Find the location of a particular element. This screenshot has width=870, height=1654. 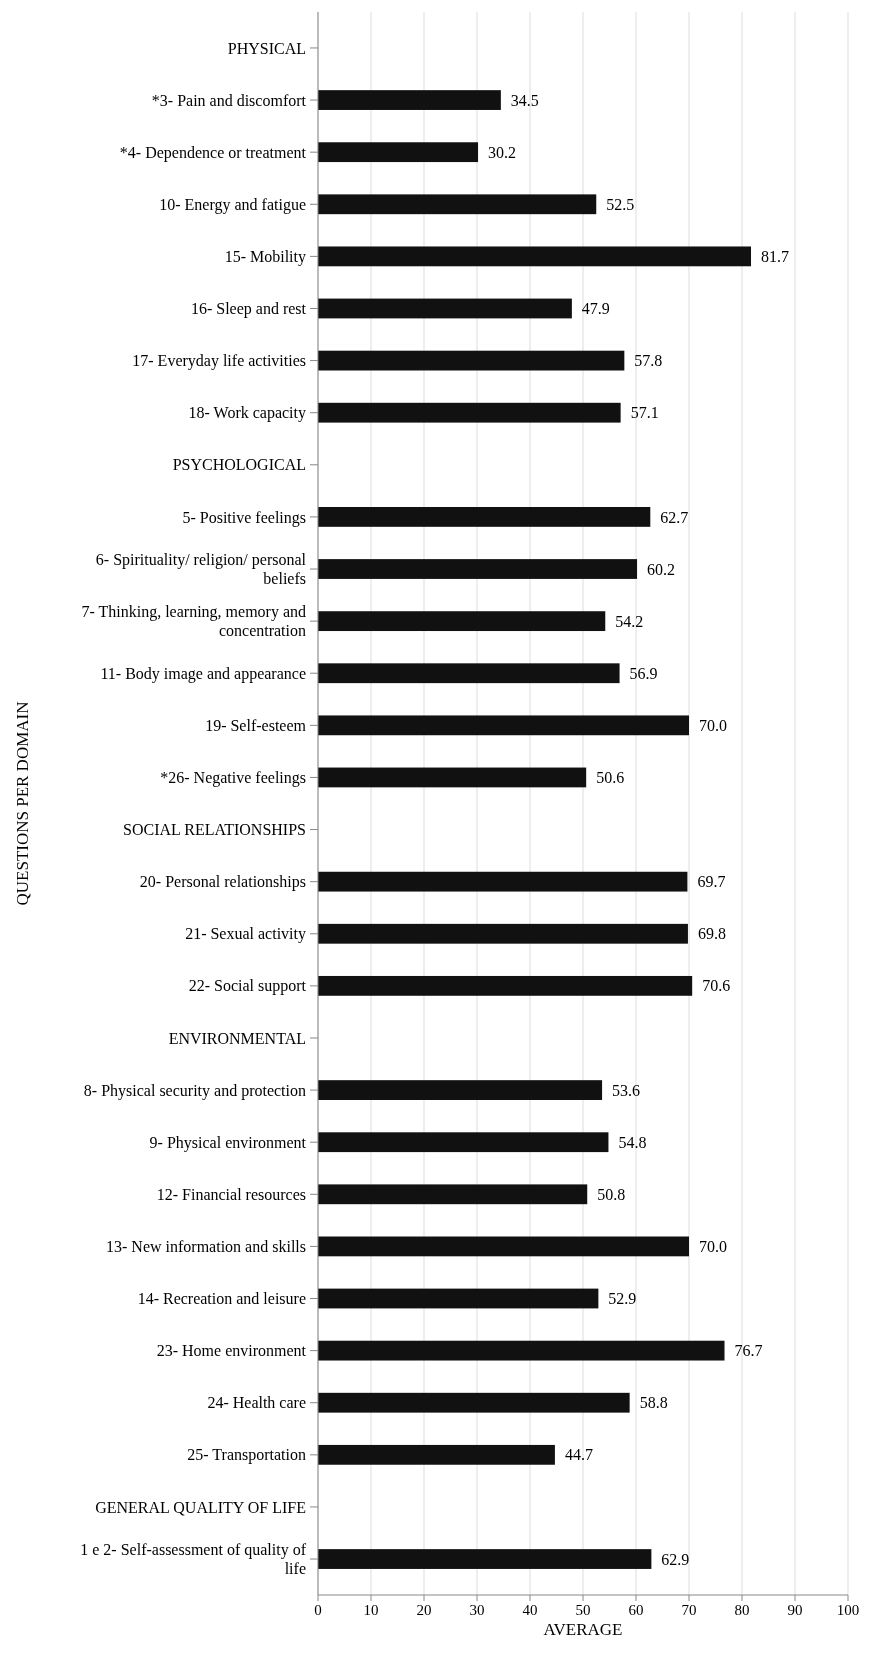

data-label: 50.8 is located at coordinates (611, 1194).